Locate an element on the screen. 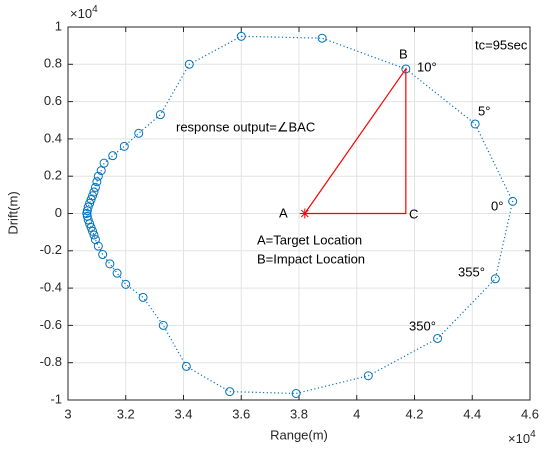 The image size is (550, 458). x-tick-label: 3.8 is located at coordinates (299, 413).